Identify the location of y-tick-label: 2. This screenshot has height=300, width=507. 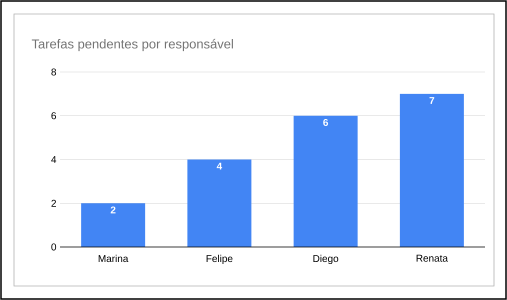
(53, 203).